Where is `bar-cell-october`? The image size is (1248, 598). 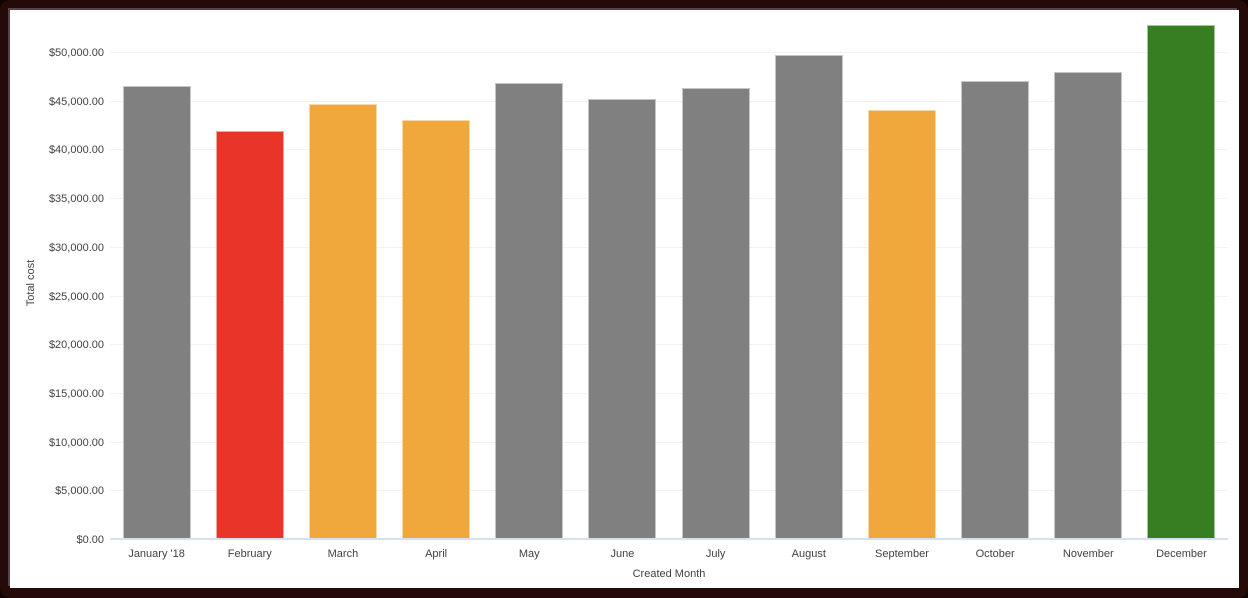 bar-cell-october is located at coordinates (995, 282).